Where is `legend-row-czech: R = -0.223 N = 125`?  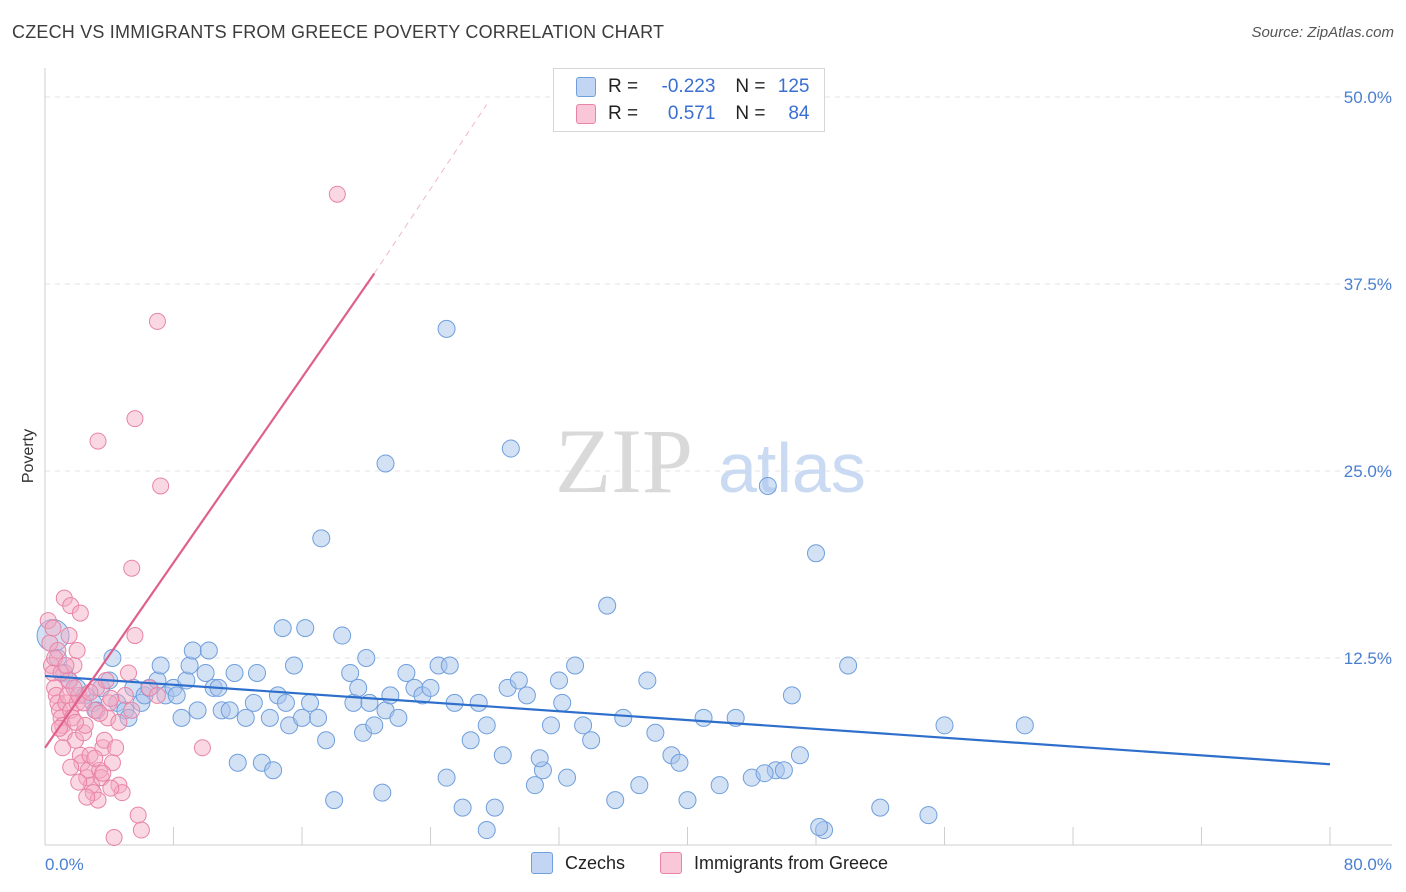
legend-row-czech: R = -0.223 N = 125 is located at coordinates (693, 87).